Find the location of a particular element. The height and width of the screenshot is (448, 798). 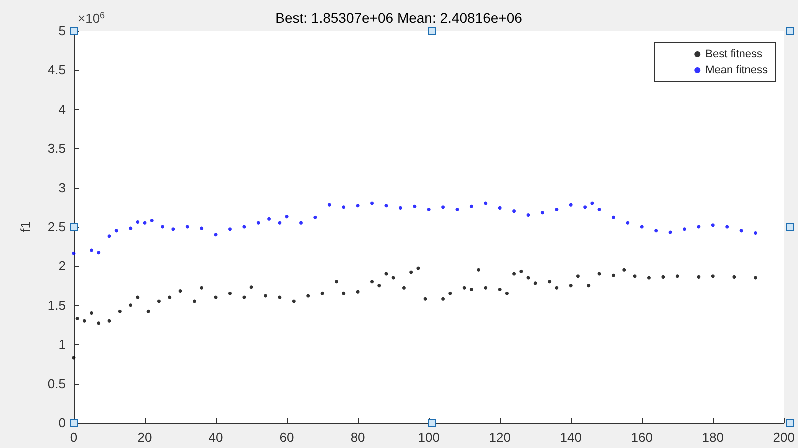

x-tick-label: 200 is located at coordinates (784, 437).